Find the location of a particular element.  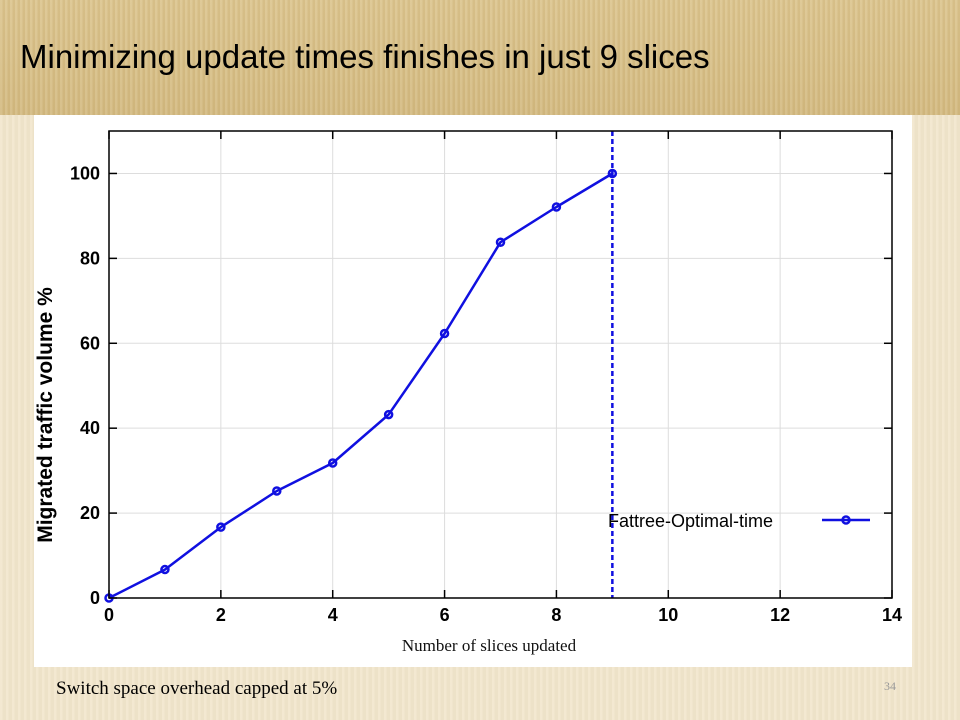

y-tick-label: 100 is located at coordinates (85, 173).